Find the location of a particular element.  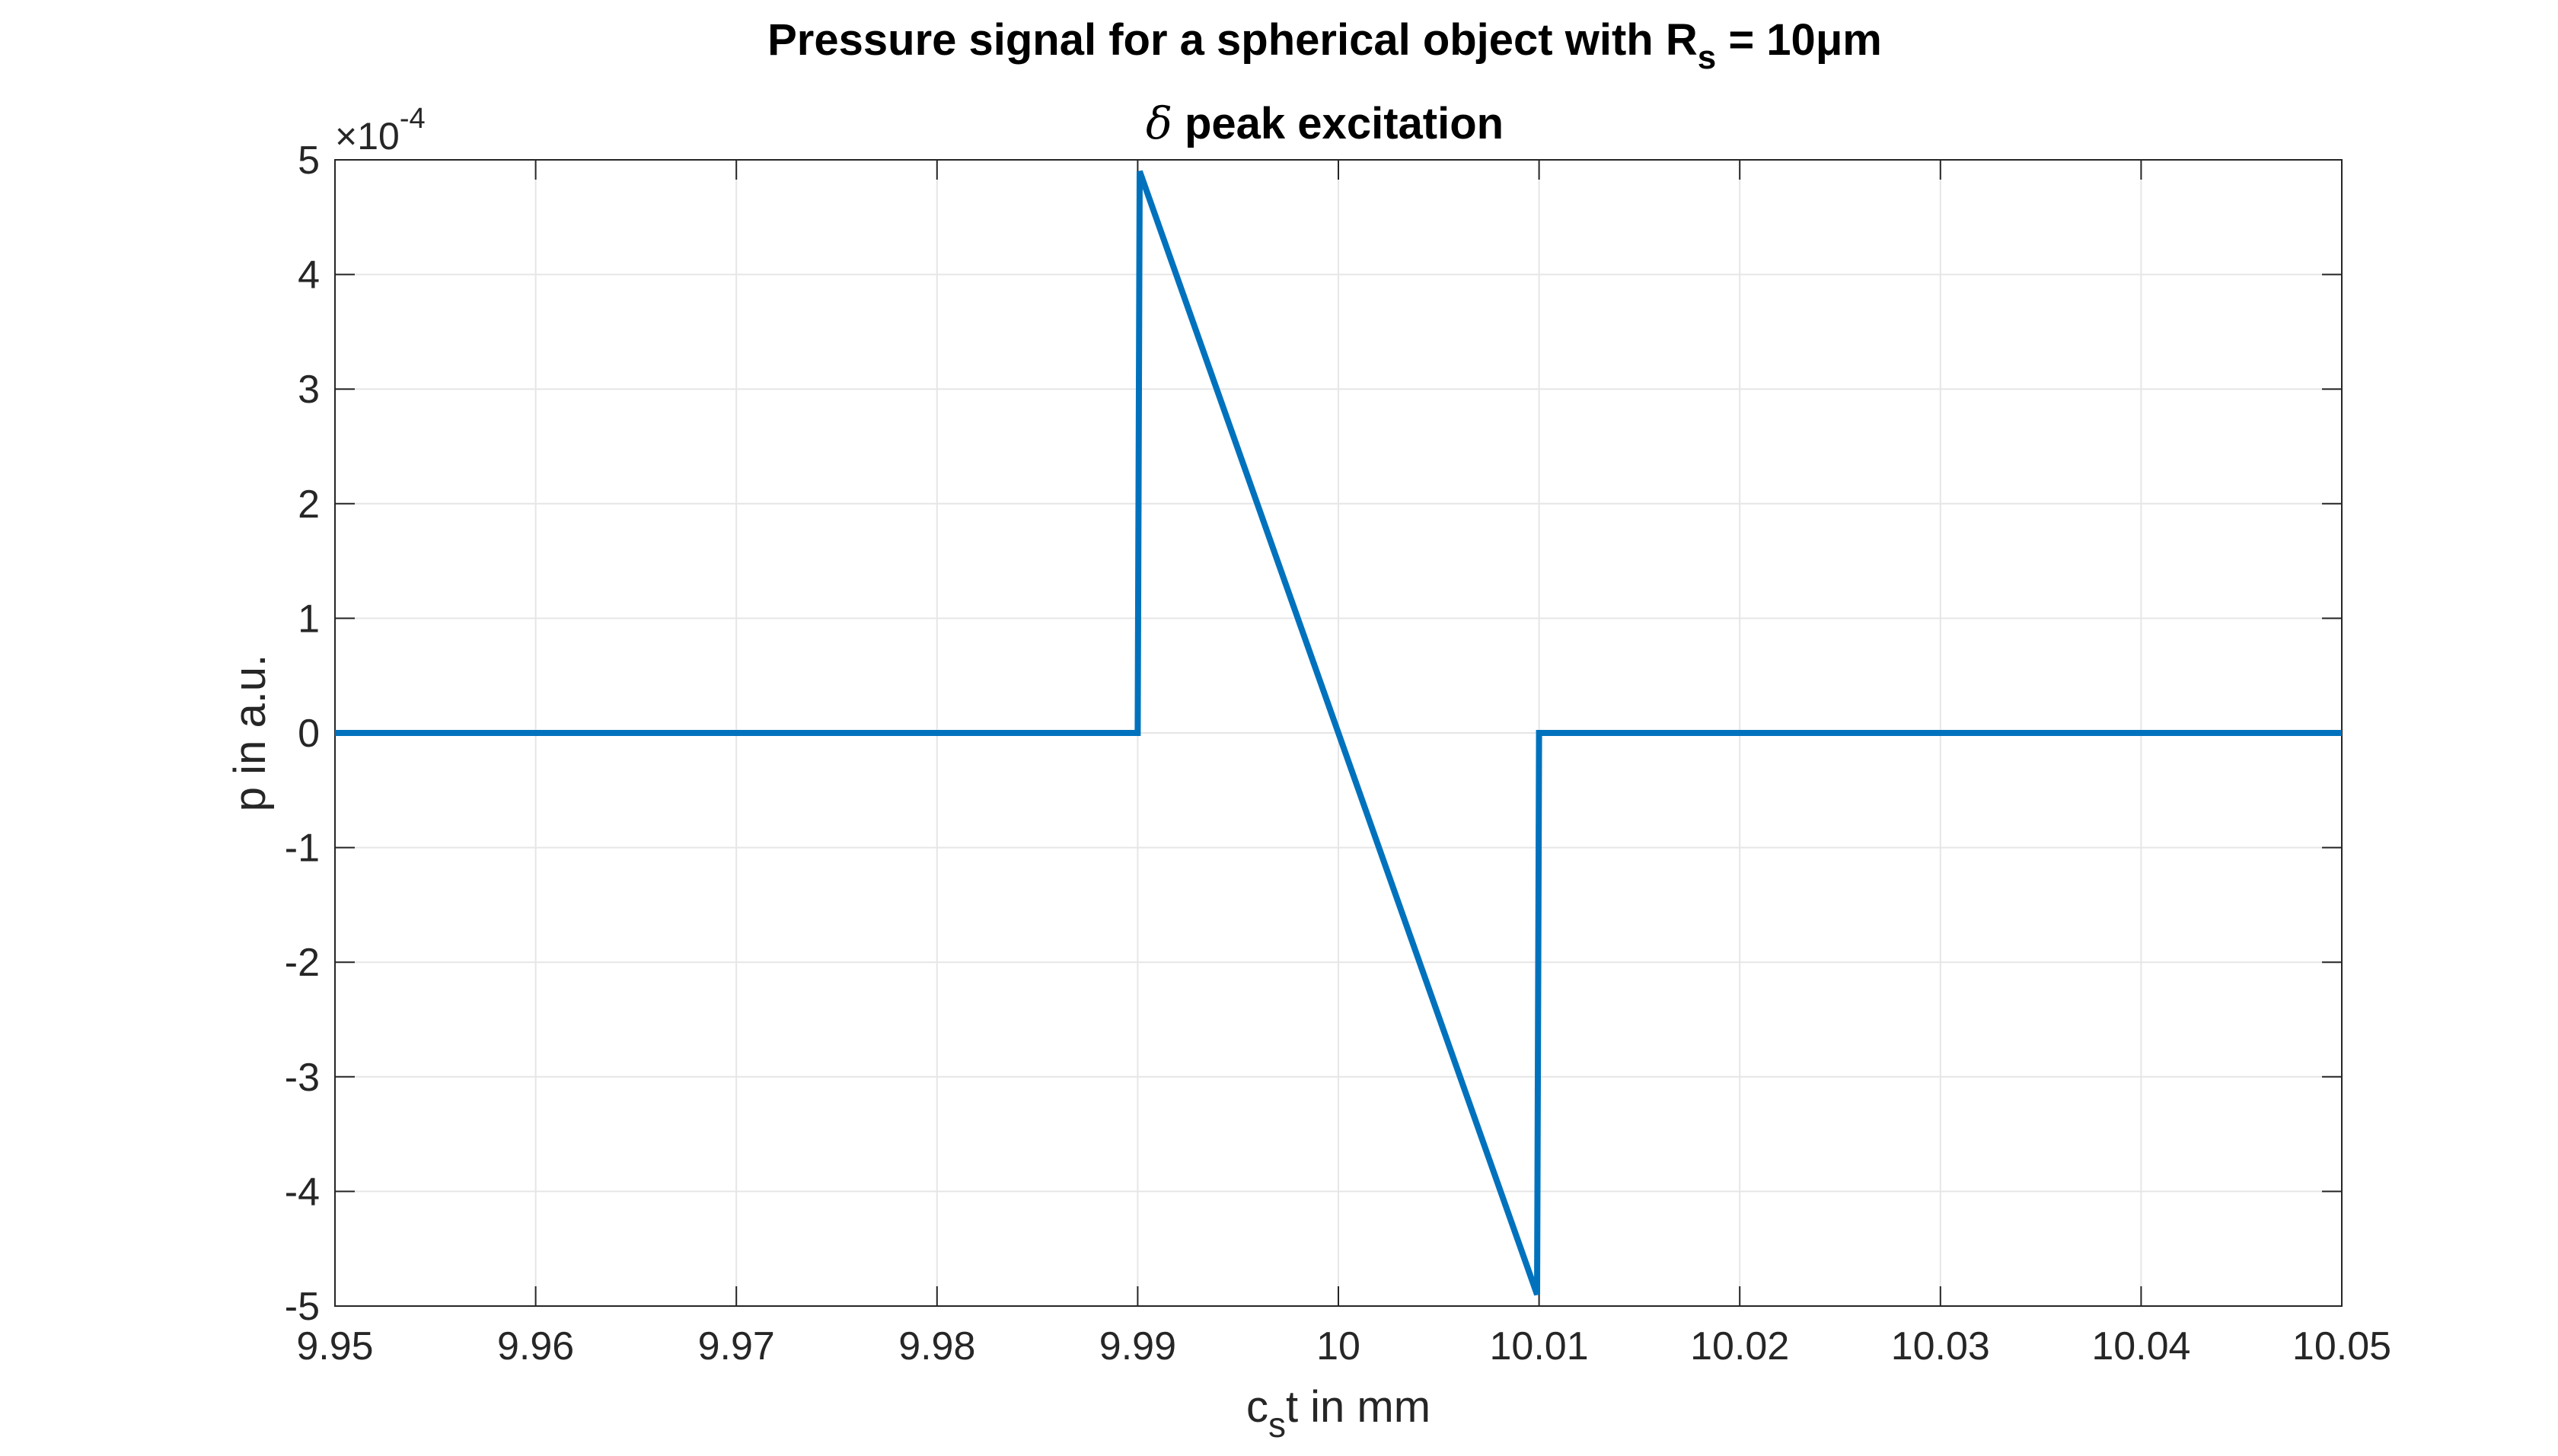

y-tick-label: 3 is located at coordinates (309, 390).